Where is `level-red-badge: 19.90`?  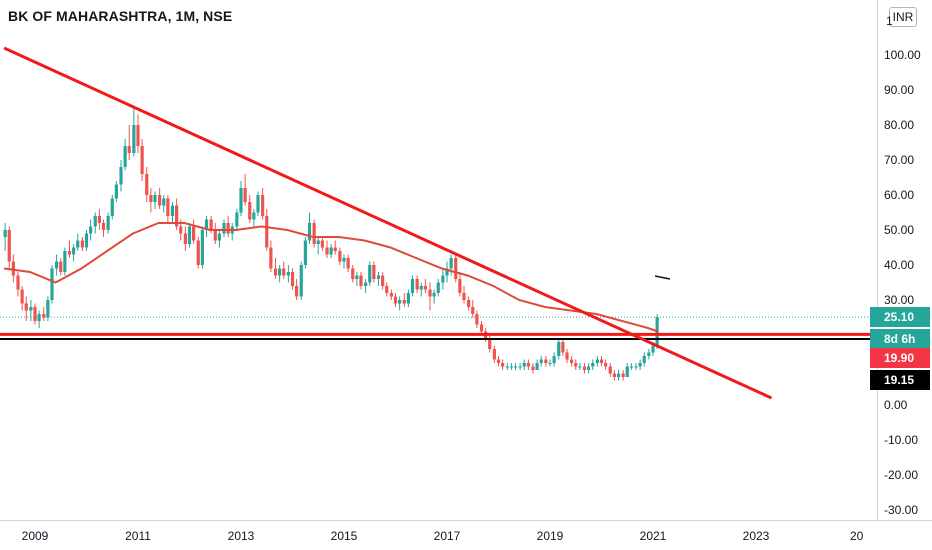
level-red-badge: 19.90 is located at coordinates (900, 358).